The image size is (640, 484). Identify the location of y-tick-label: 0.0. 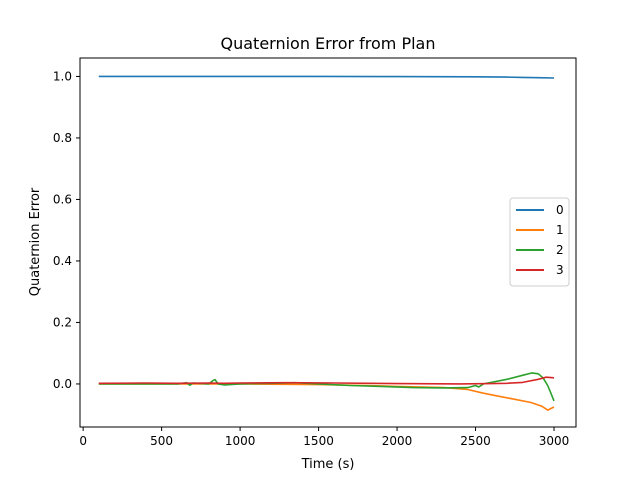
(62, 384).